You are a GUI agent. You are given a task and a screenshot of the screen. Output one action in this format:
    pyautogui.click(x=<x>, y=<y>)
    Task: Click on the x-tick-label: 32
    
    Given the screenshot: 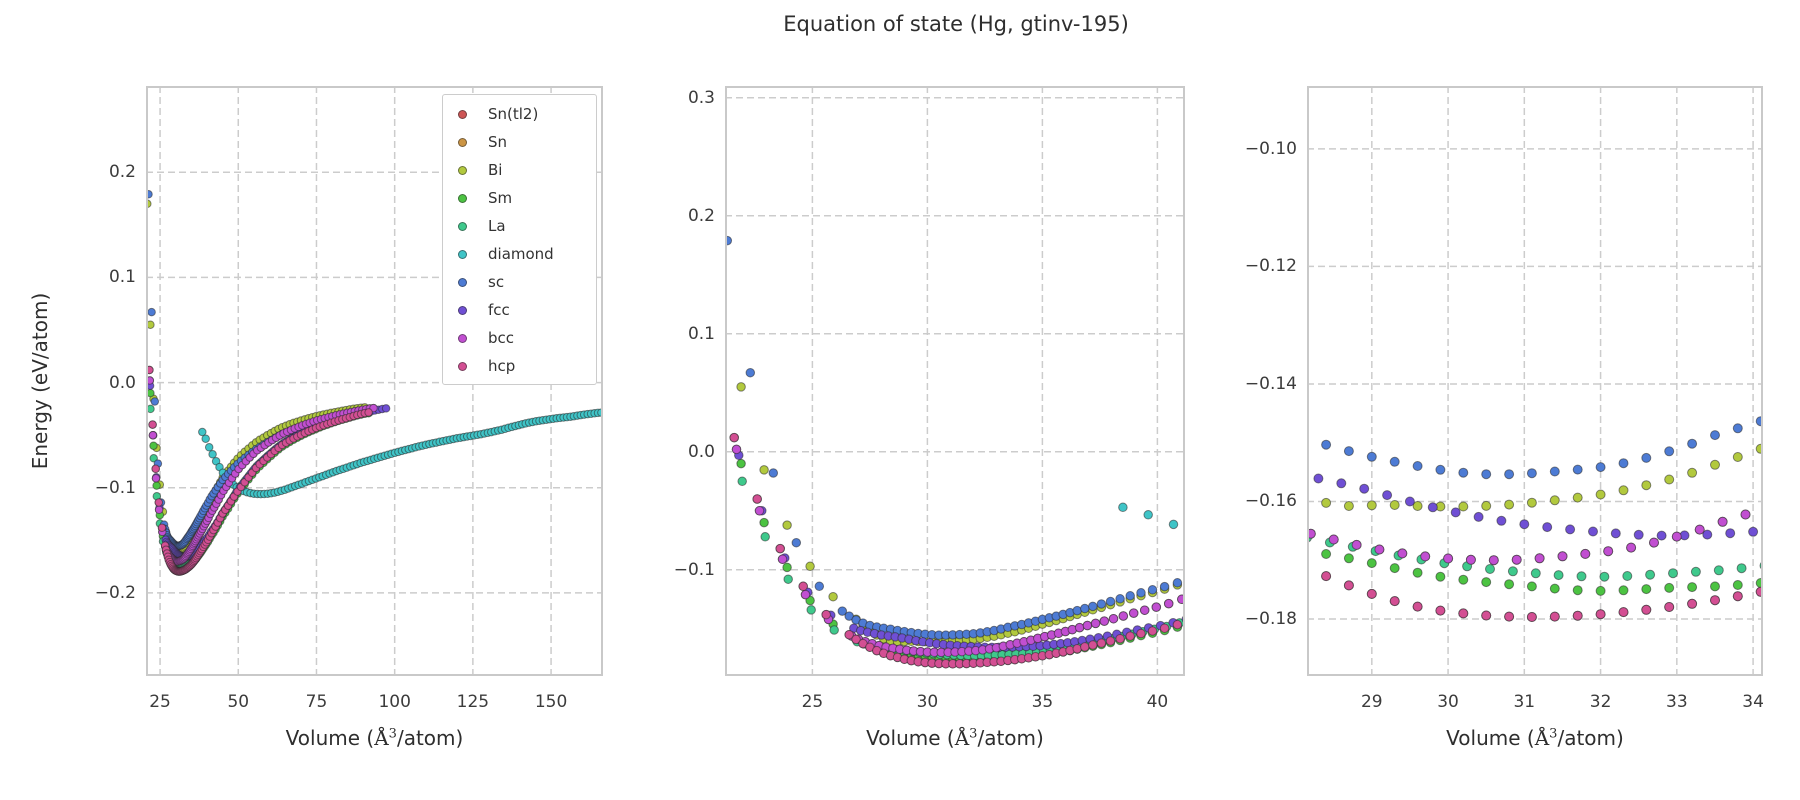 What is the action you would take?
    pyautogui.click(x=1600, y=702)
    